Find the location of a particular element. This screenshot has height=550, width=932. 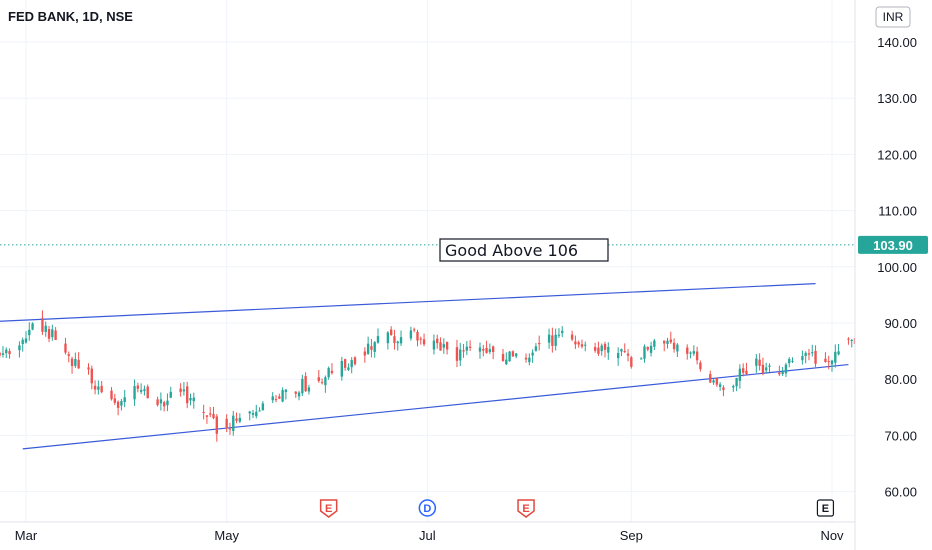

currency-button: INR is located at coordinates (893, 17).